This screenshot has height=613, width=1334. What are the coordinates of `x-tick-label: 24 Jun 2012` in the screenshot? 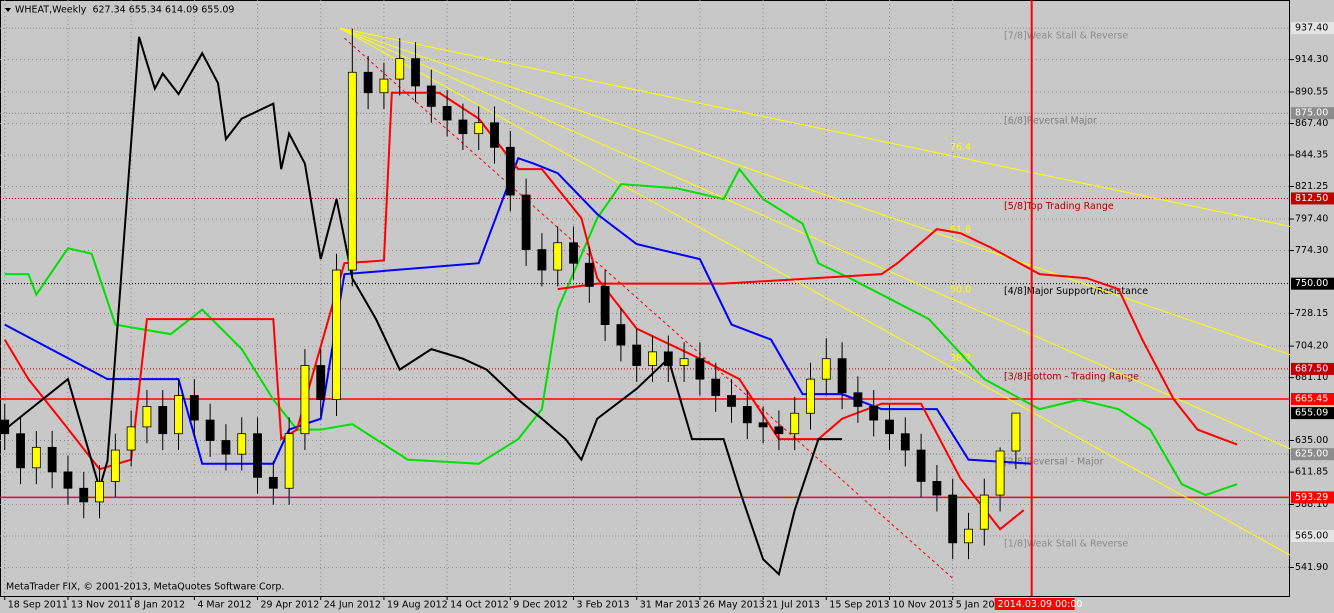 It's located at (352, 605).